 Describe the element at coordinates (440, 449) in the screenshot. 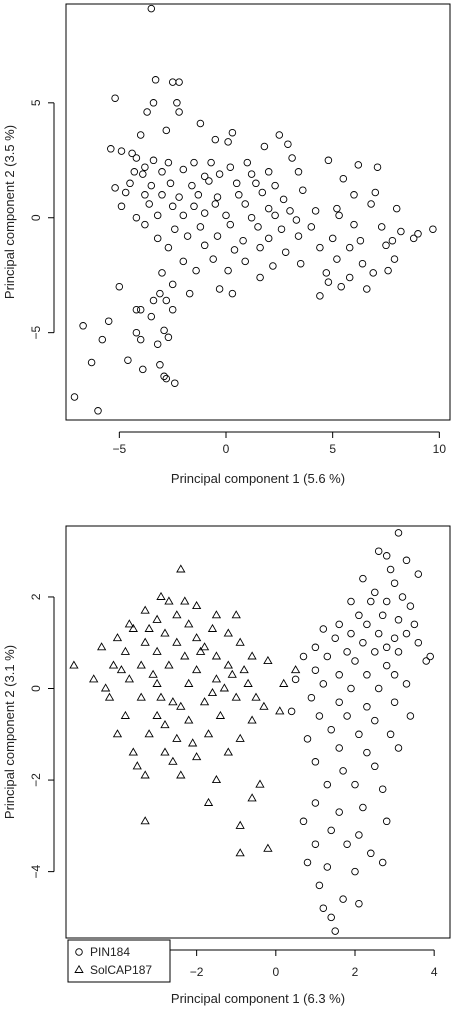

I see `x-tick-label: 10` at that location.